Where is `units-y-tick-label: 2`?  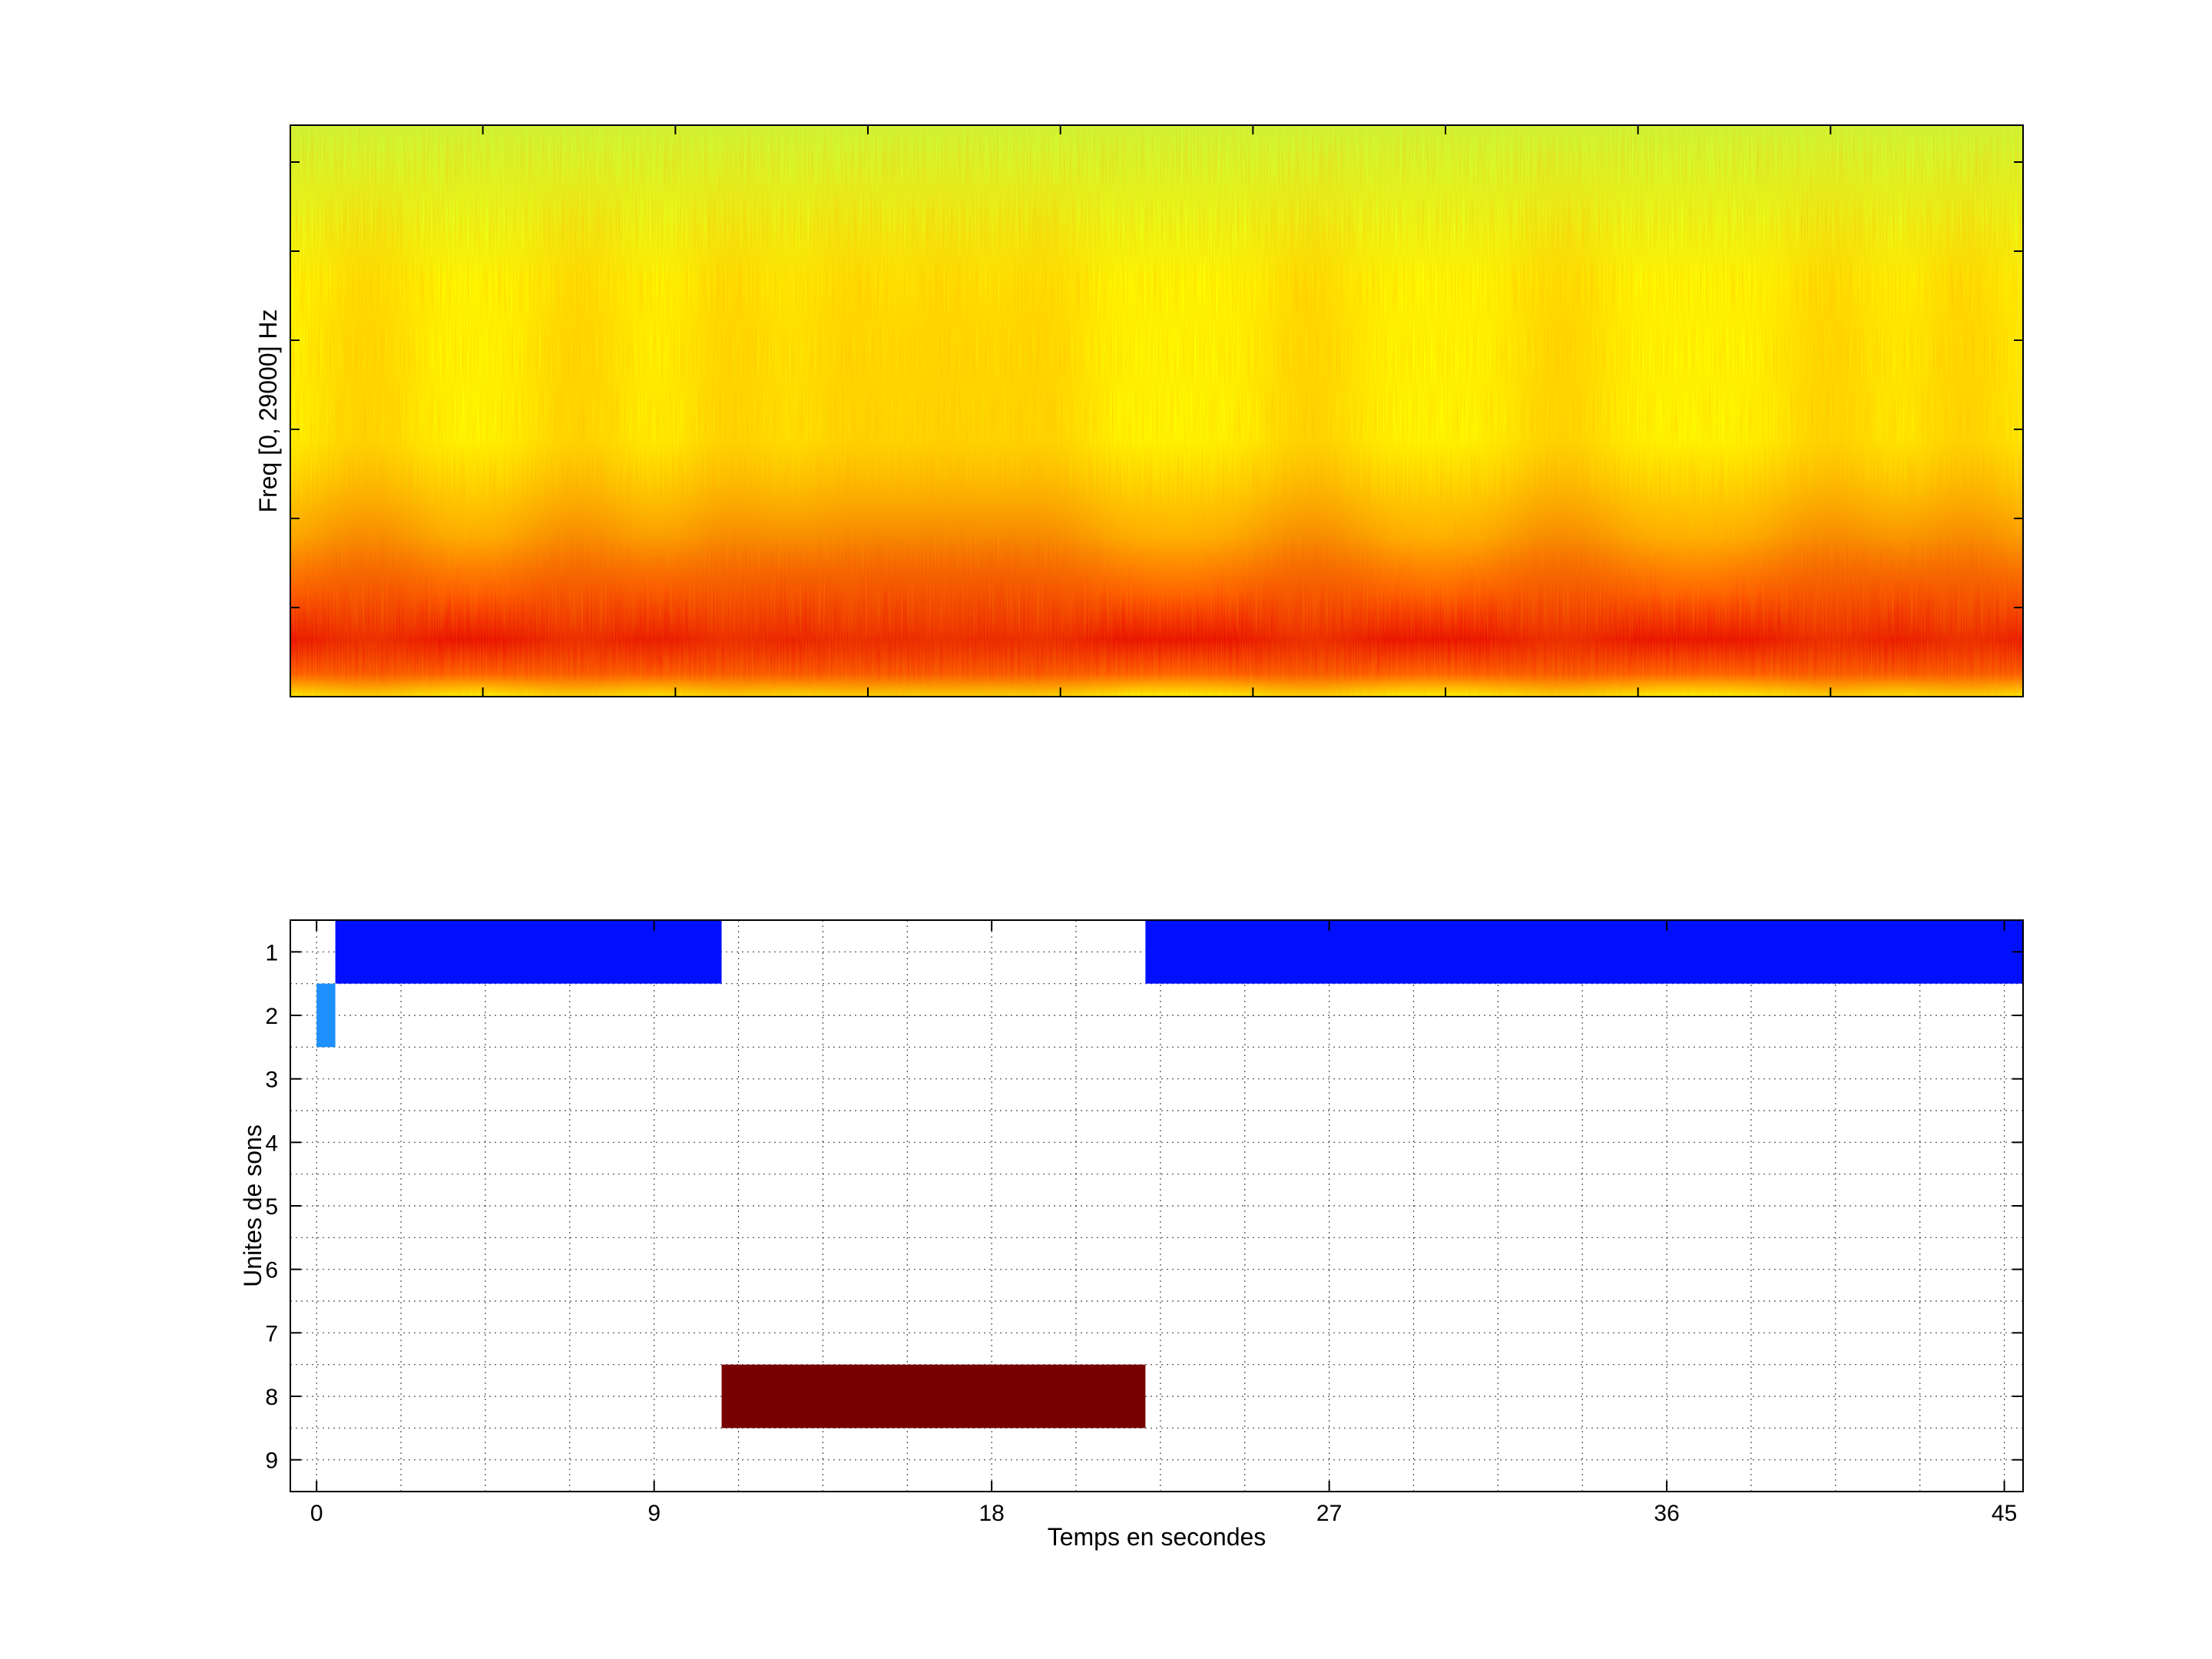 units-y-tick-label: 2 is located at coordinates (272, 1017).